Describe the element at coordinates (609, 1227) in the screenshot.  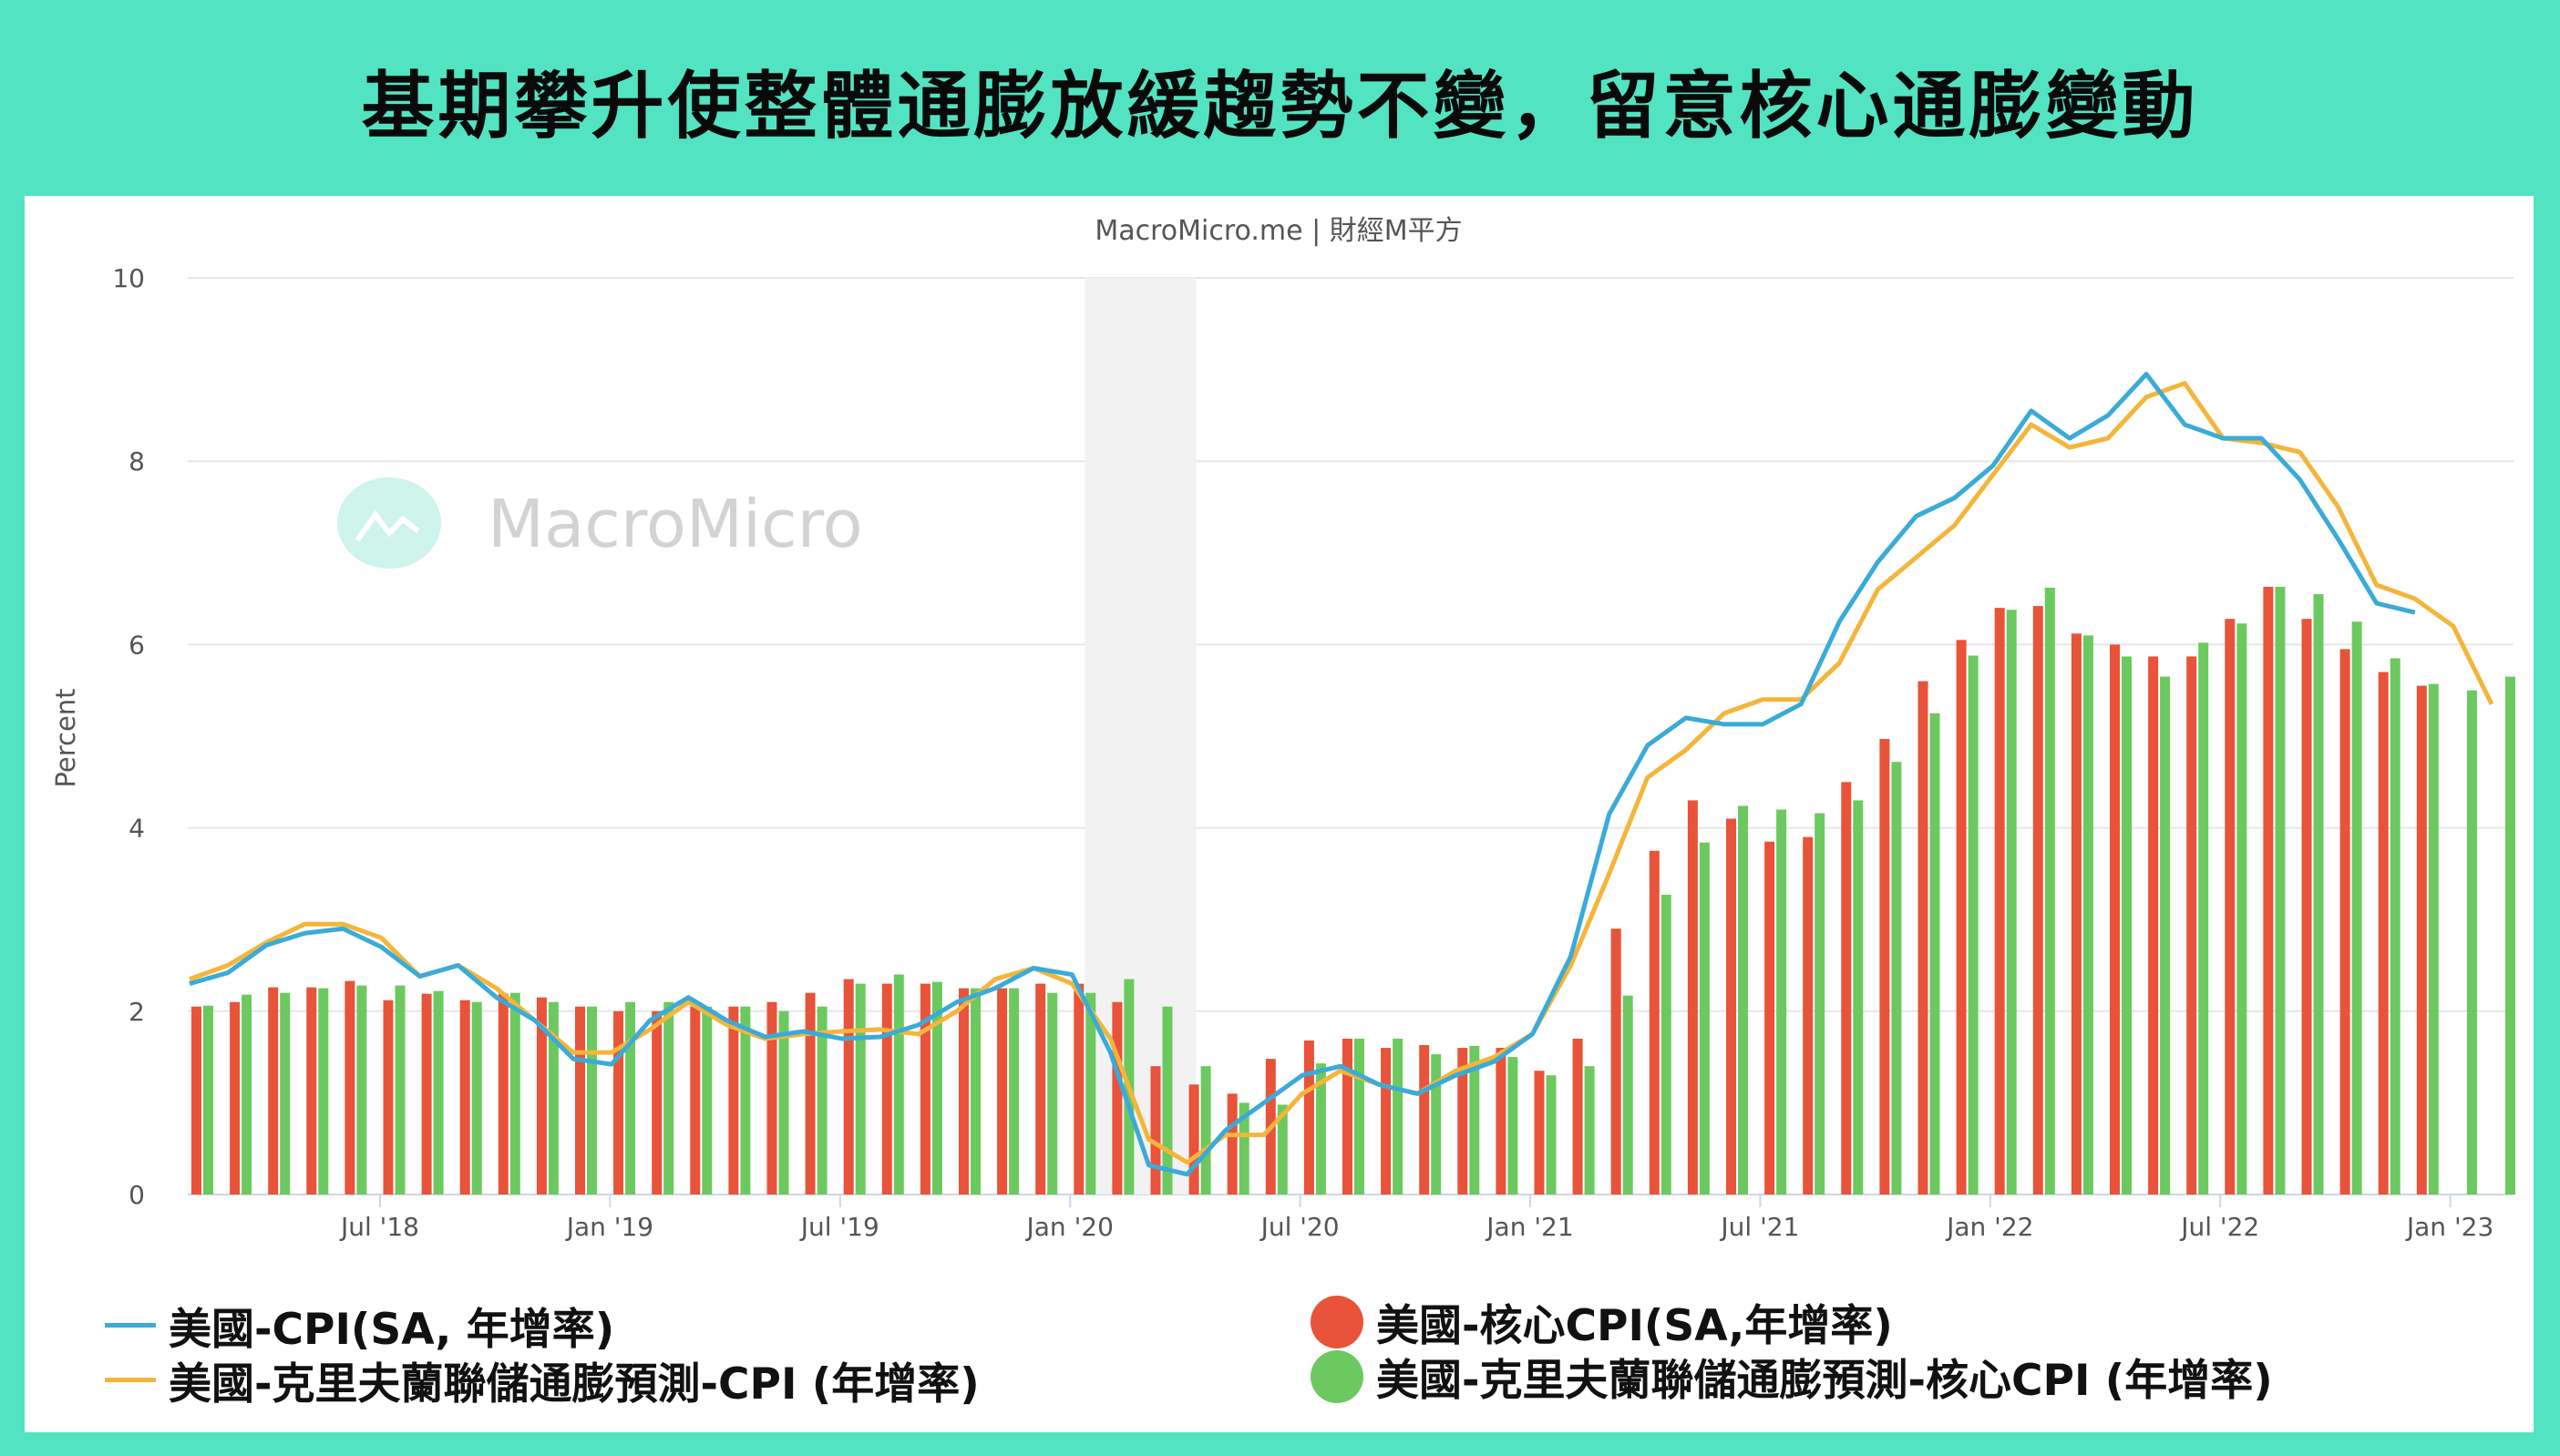
I see `x-tick-label: Jan '19` at that location.